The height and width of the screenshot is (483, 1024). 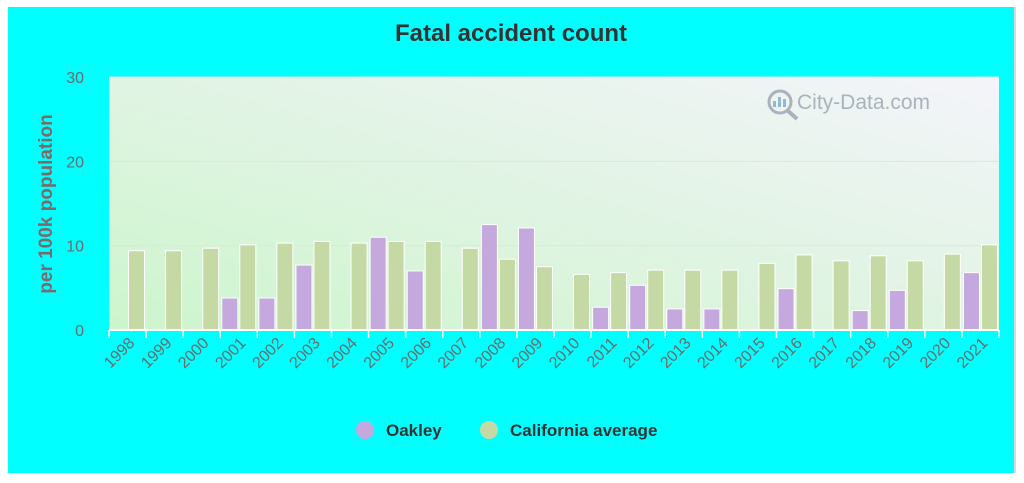 I want to click on bar-oakley-2011, so click(x=601, y=318).